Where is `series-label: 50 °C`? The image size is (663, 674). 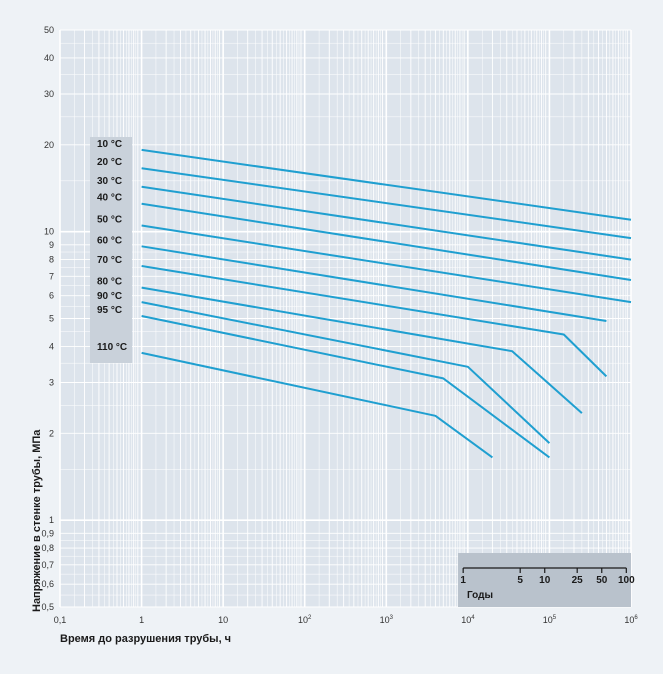
series-label: 50 °C is located at coordinates (109, 220).